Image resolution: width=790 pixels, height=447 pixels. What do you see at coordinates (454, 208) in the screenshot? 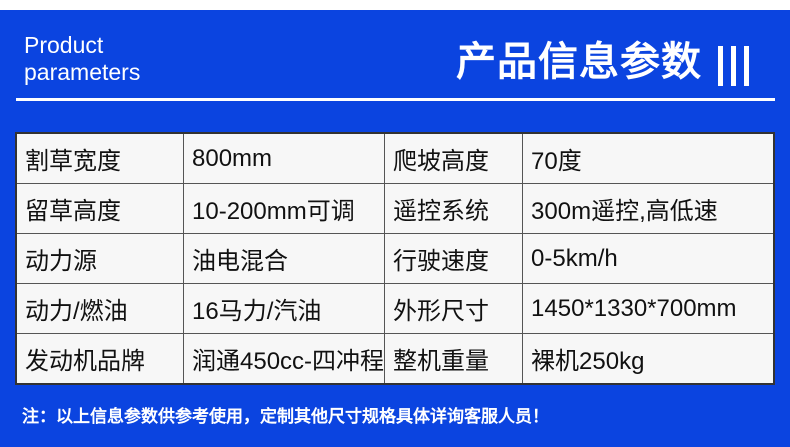
I see `param-label: 遥控系统` at bounding box center [454, 208].